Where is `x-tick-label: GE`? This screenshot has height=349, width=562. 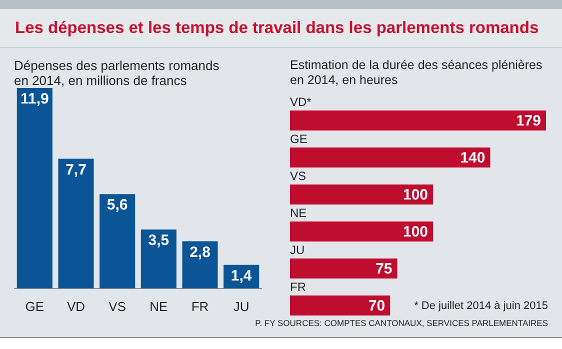
x-tick-label: GE is located at coordinates (34, 306).